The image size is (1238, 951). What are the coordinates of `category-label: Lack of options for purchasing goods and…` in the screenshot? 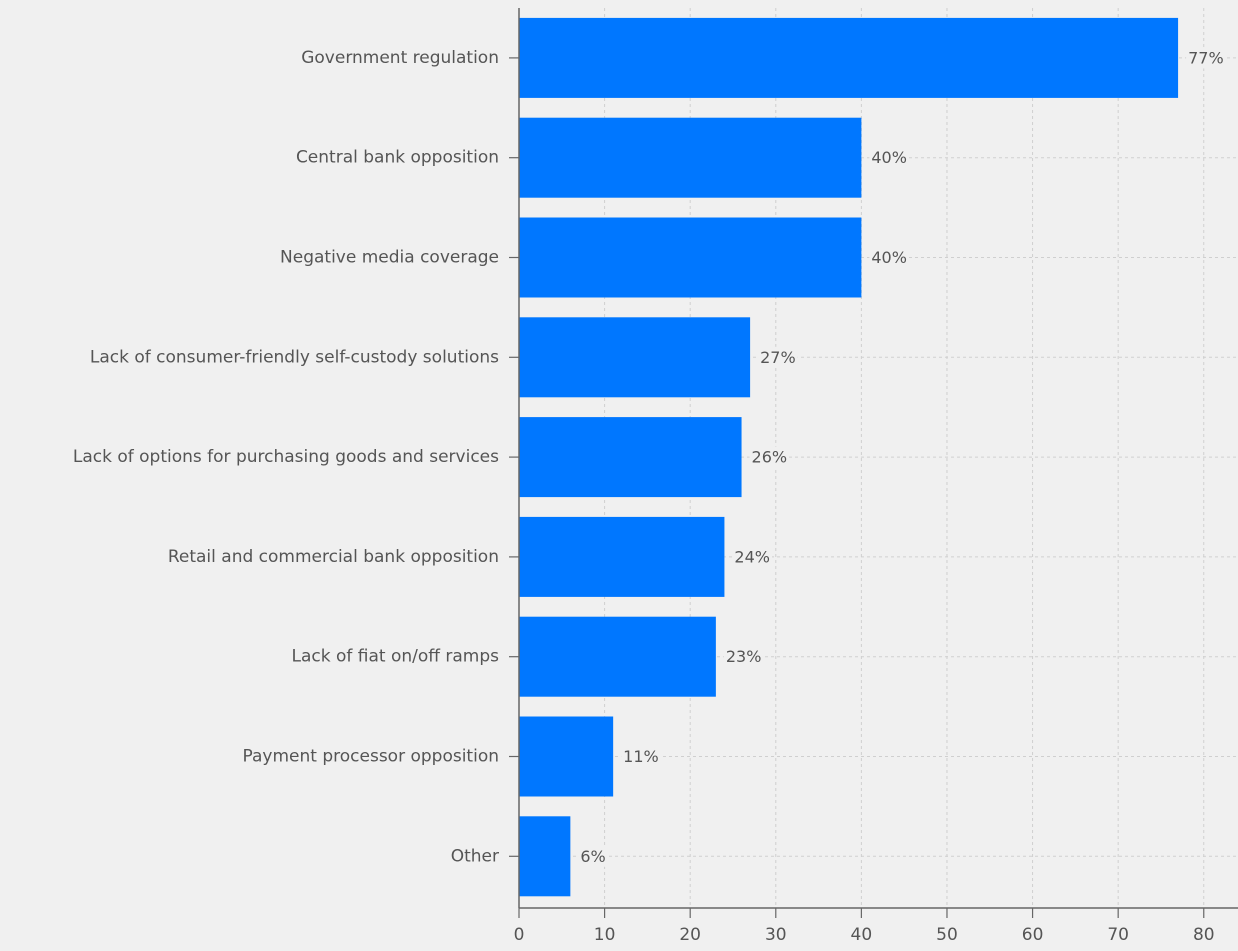 It's located at (286, 457).